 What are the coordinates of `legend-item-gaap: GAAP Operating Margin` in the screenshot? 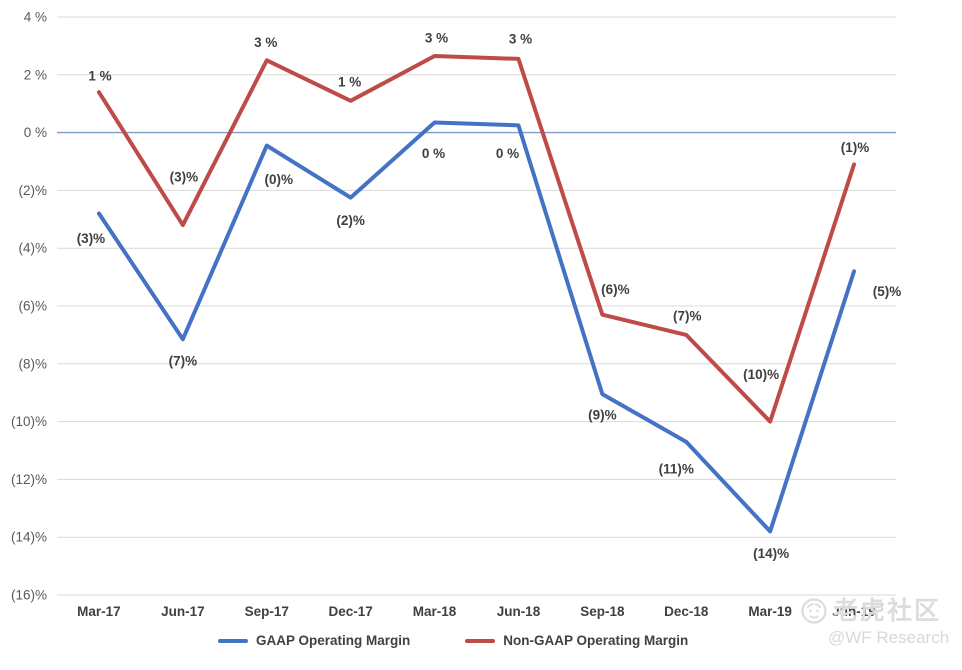 It's located at (314, 640).